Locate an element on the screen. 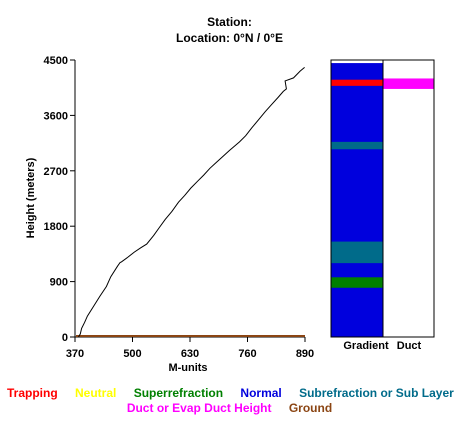  y-tick-label: 900 is located at coordinates (59, 283).